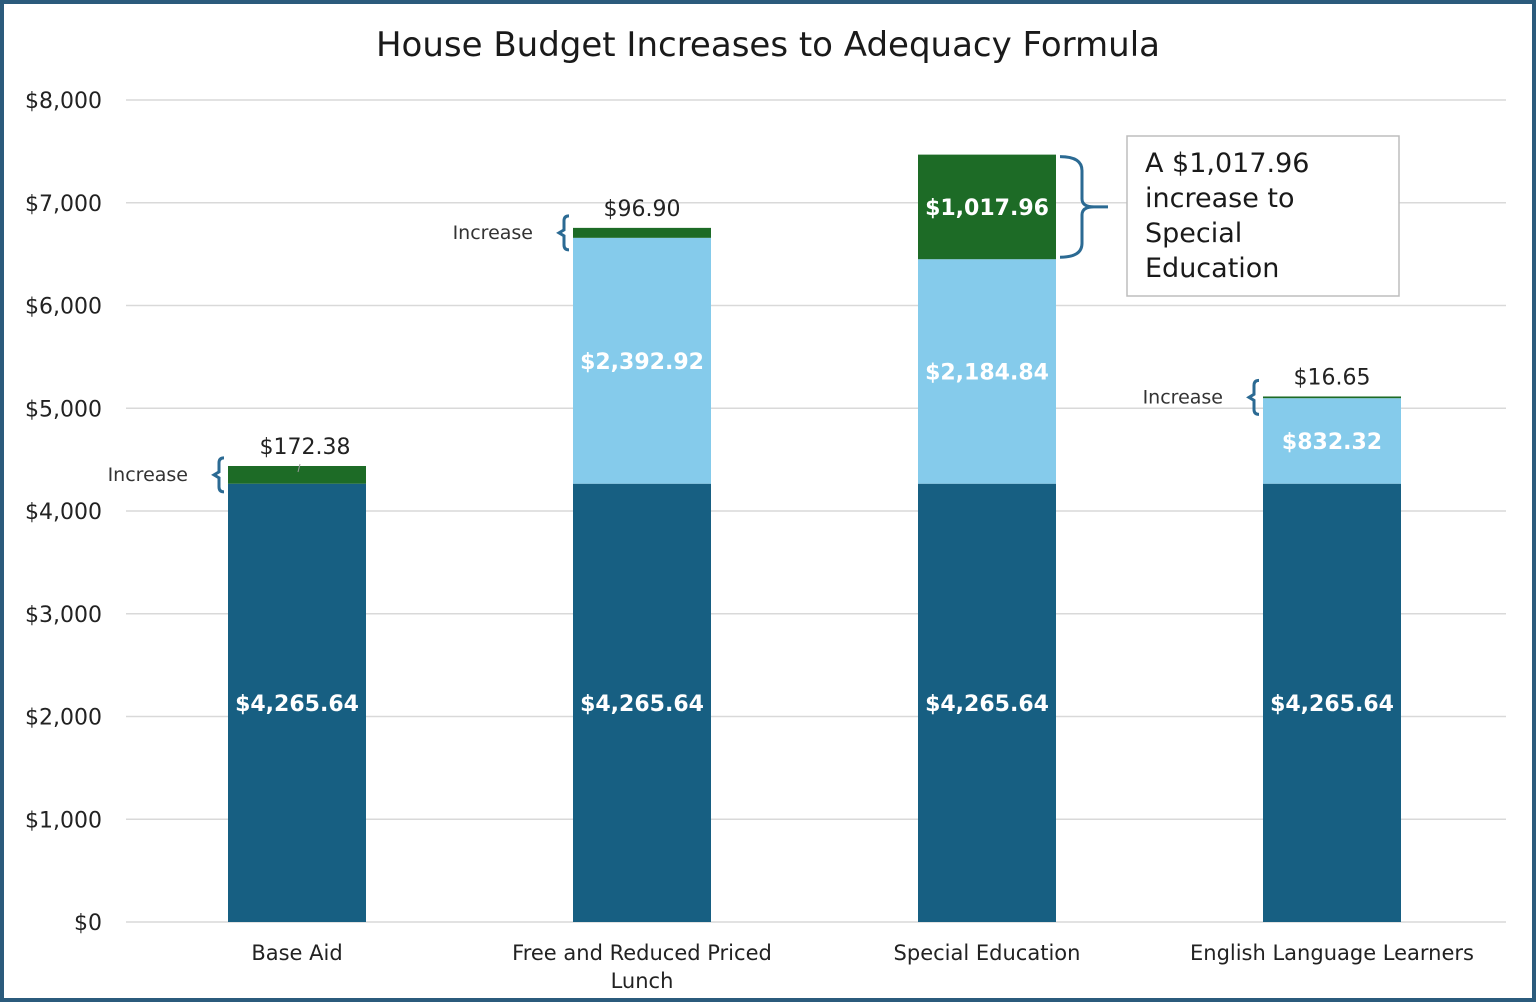 The height and width of the screenshot is (1002, 1536). I want to click on x-category-label: Special Education, so click(987, 953).